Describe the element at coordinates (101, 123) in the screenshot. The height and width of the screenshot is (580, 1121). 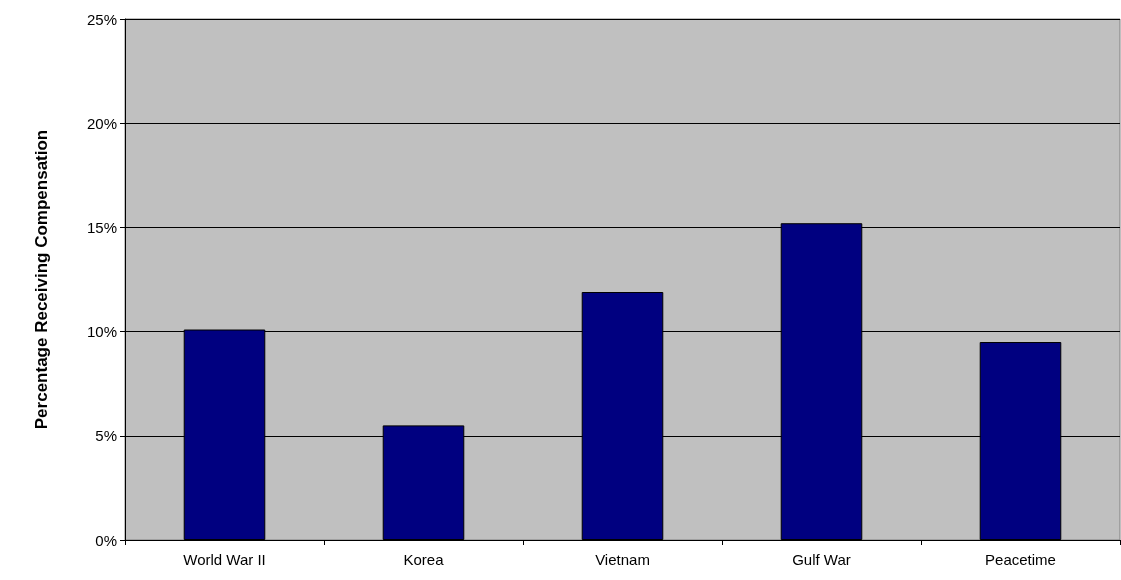
I see `y-tick-label: 20%` at that location.